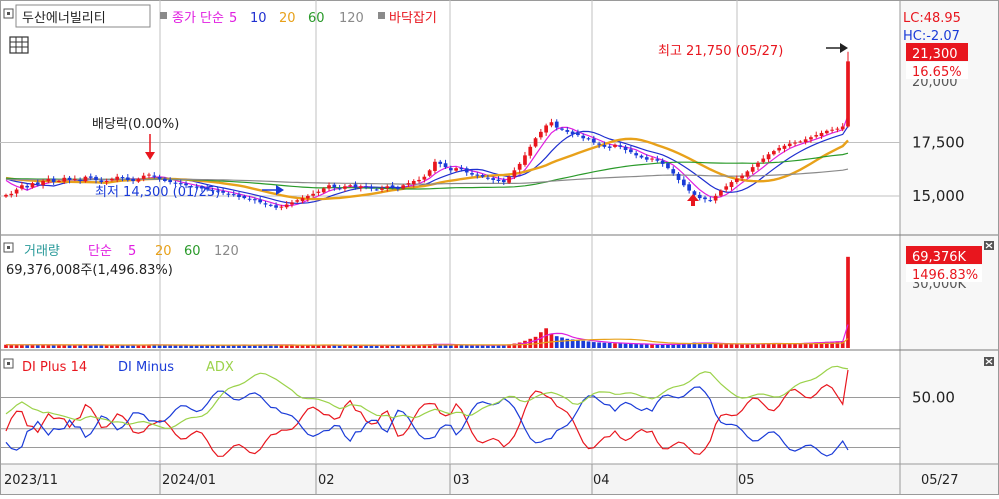 This screenshot has height=499, width=999. What do you see at coordinates (381, 15) in the screenshot?
I see `indicator-settings-icon` at bounding box center [381, 15].